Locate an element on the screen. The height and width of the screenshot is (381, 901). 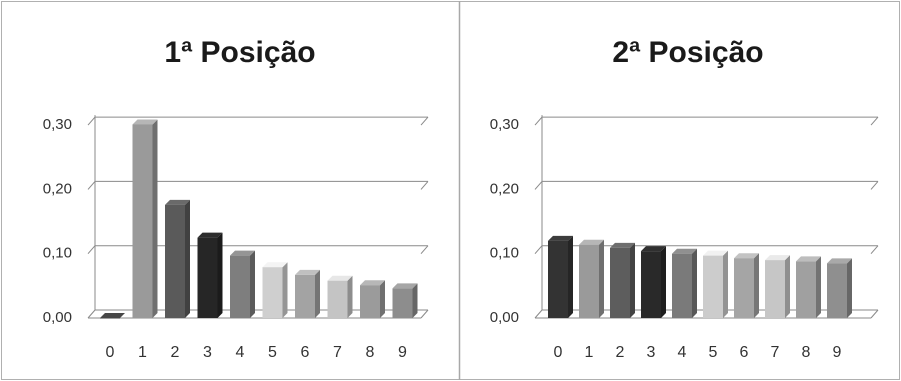
chart-title: 1ª Posição is located at coordinates (239, 52).